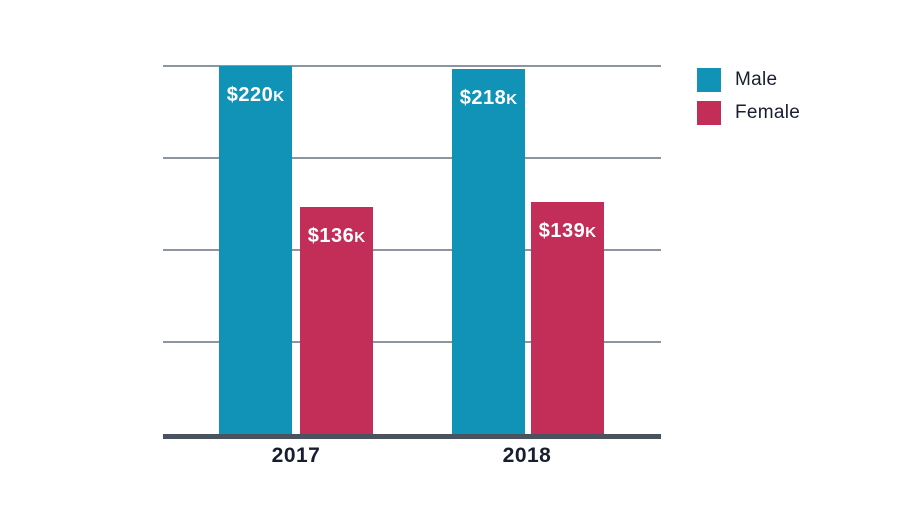 This screenshot has height=518, width=912. Describe the element at coordinates (567, 317) in the screenshot. I see `bar-2018-female: $139K` at that location.